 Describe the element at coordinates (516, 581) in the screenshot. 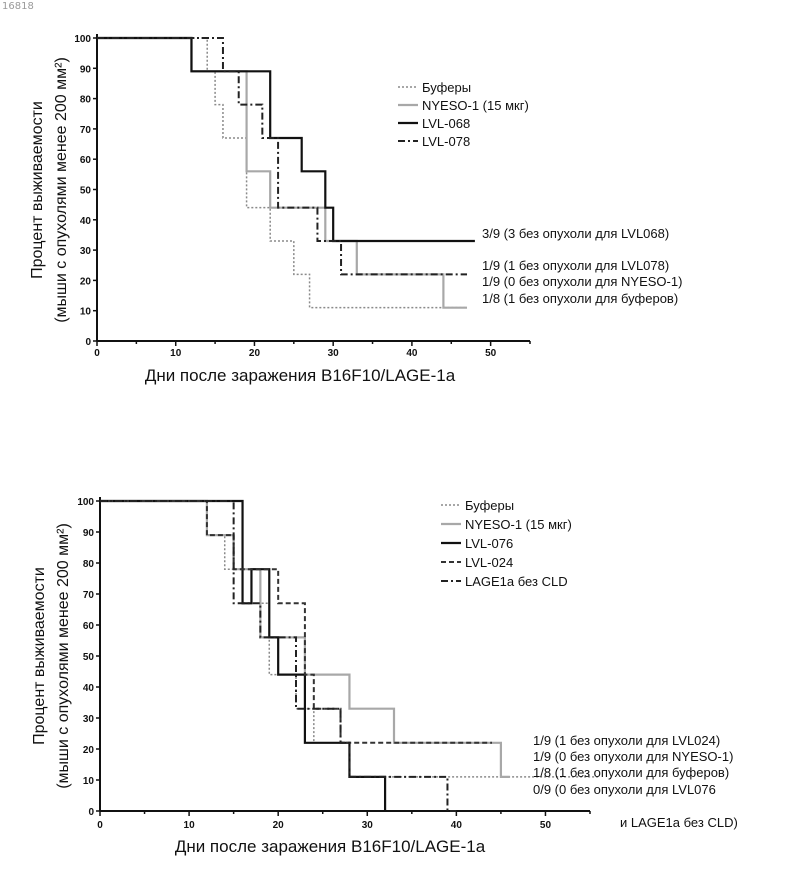

I see `legend-entry: LAGE1a без CLD` at that location.